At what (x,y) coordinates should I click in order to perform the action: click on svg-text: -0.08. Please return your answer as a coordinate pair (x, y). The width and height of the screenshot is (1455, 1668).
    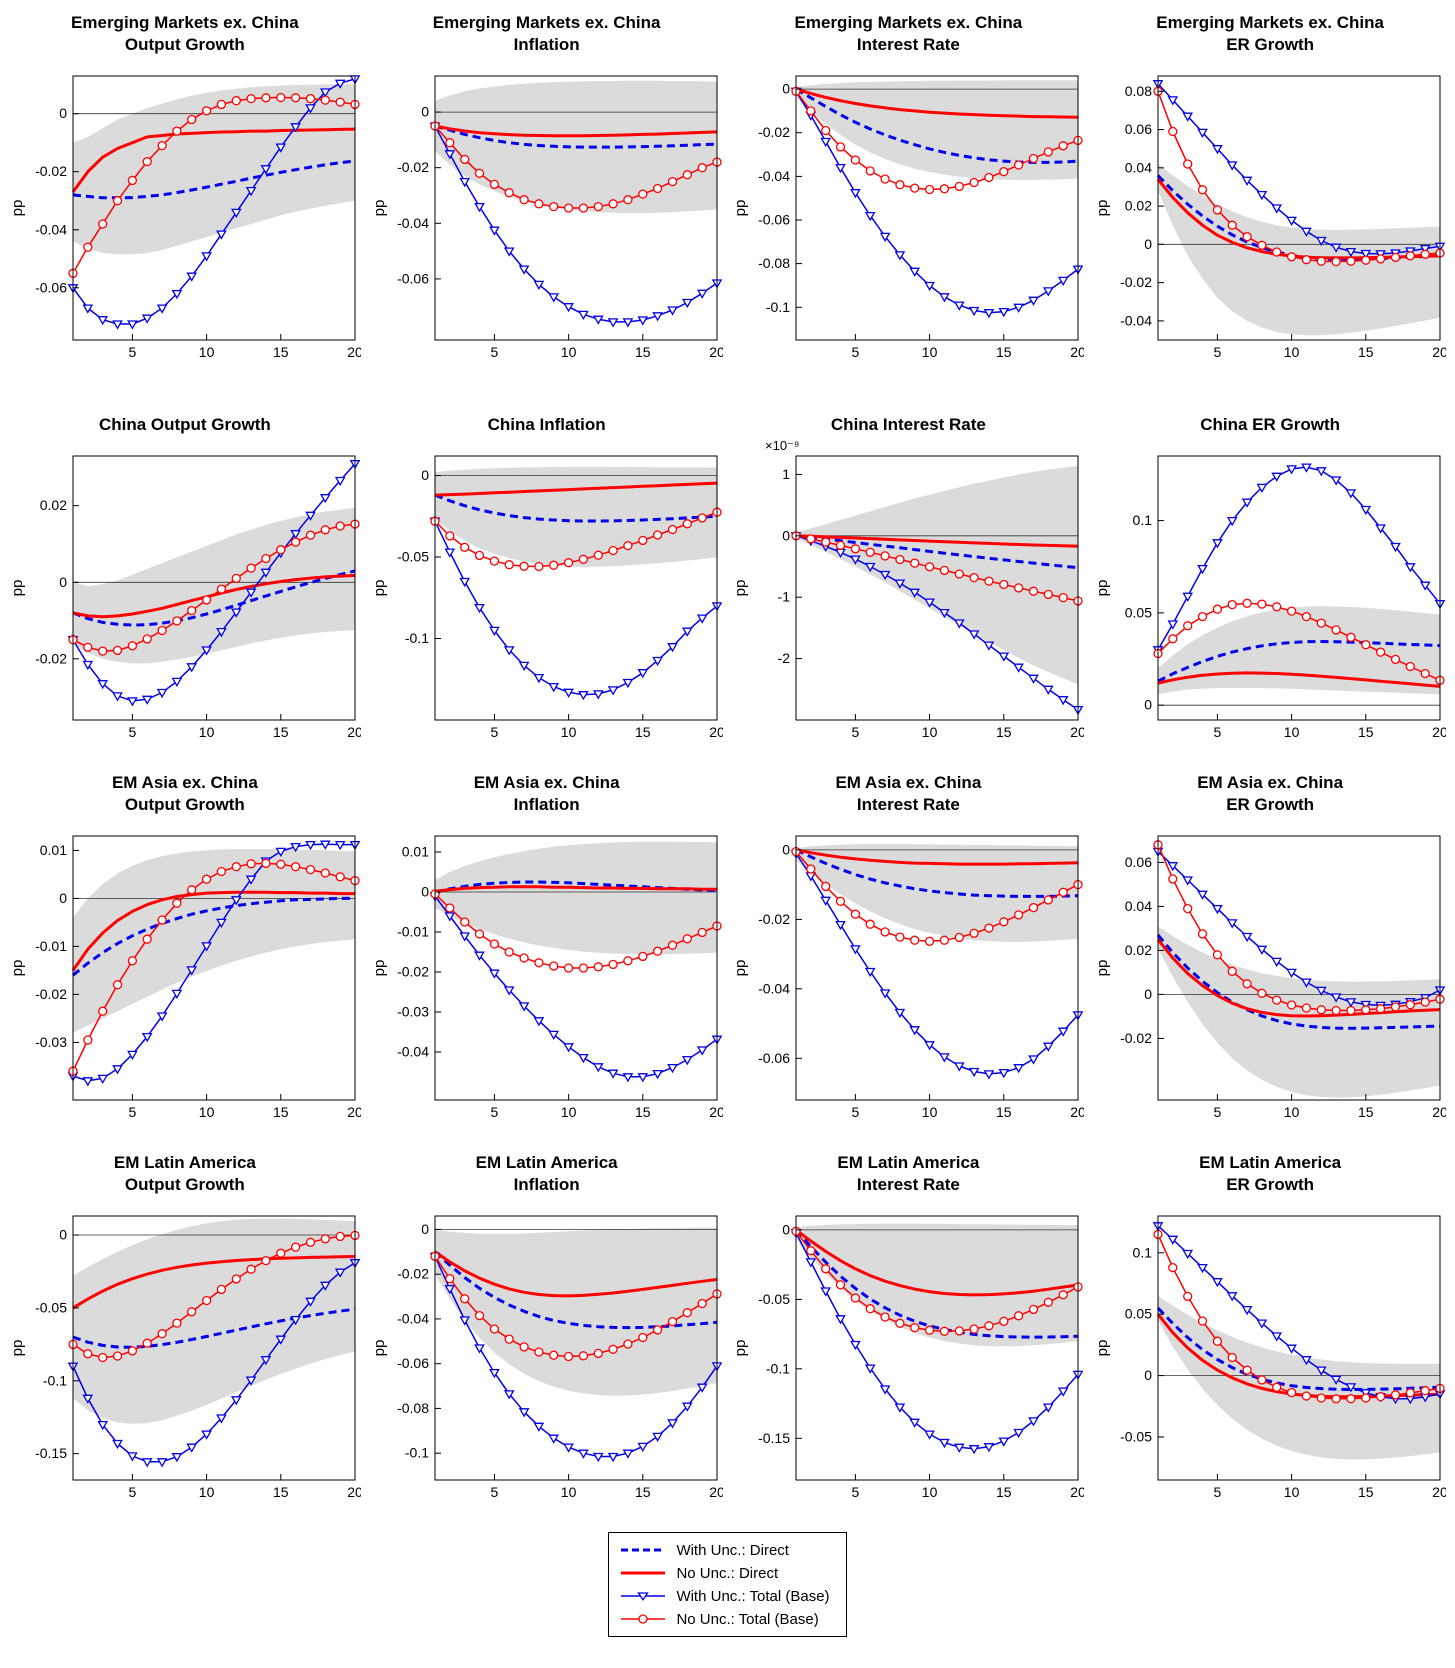
    Looking at the image, I should click on (413, 1408).